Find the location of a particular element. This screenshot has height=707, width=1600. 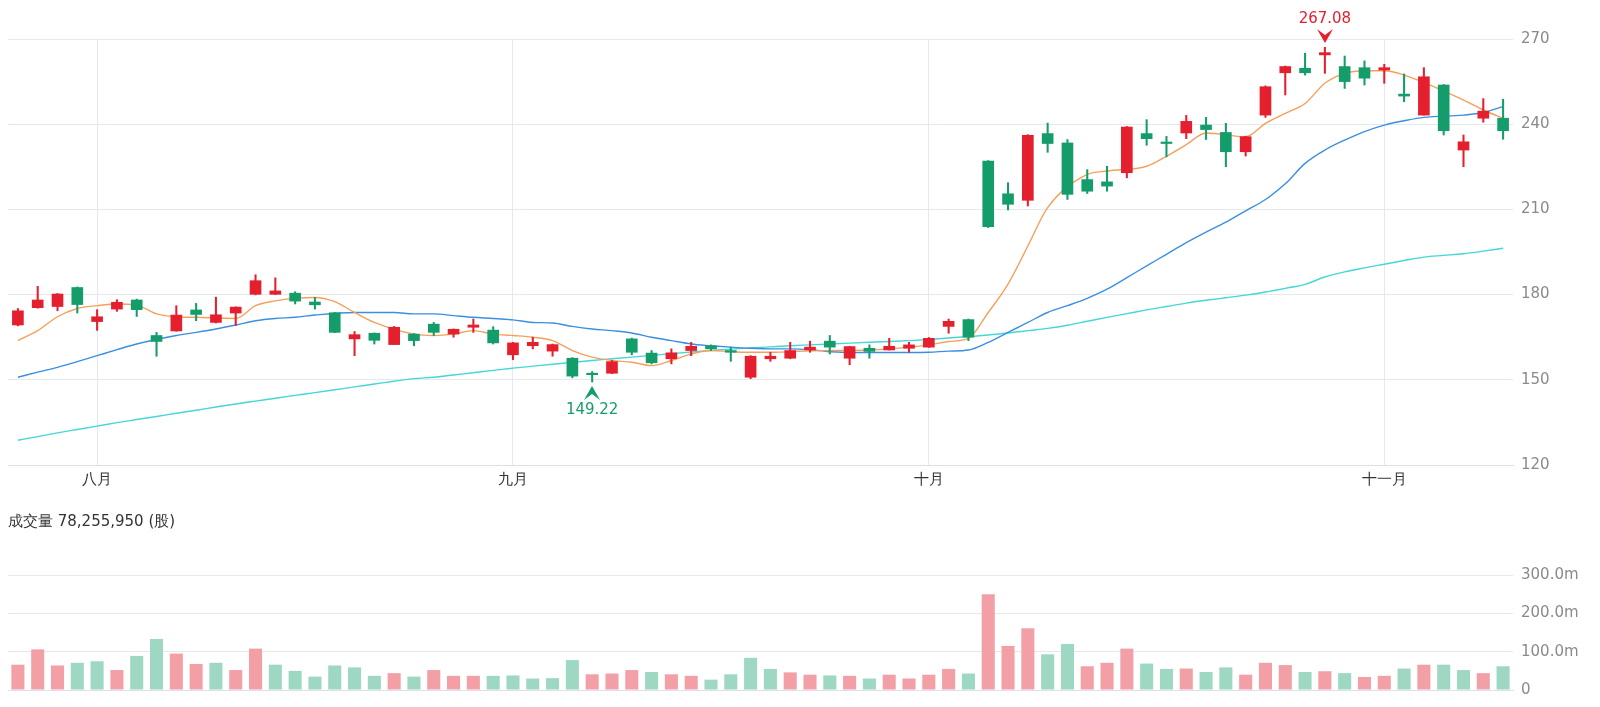

y-tick-label: 300.0m is located at coordinates (1550, 573).